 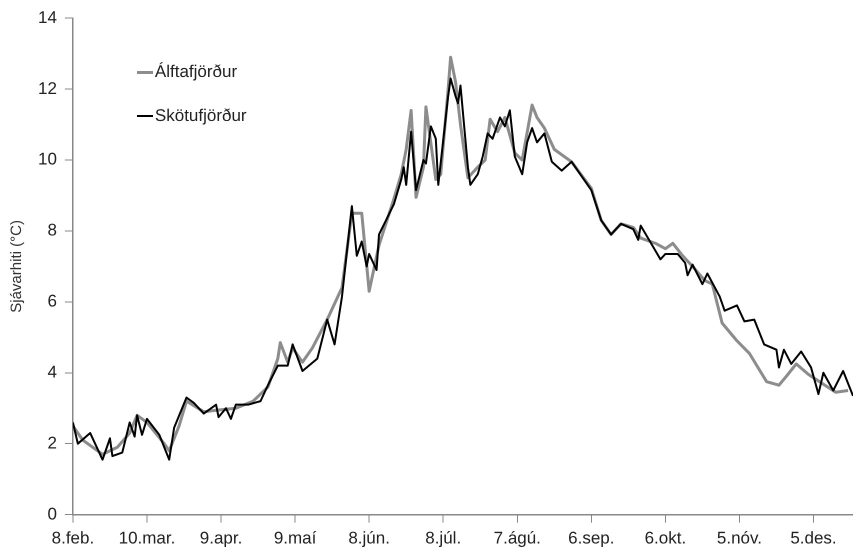 What do you see at coordinates (52, 230) in the screenshot?
I see `y-tick-label: 8` at bounding box center [52, 230].